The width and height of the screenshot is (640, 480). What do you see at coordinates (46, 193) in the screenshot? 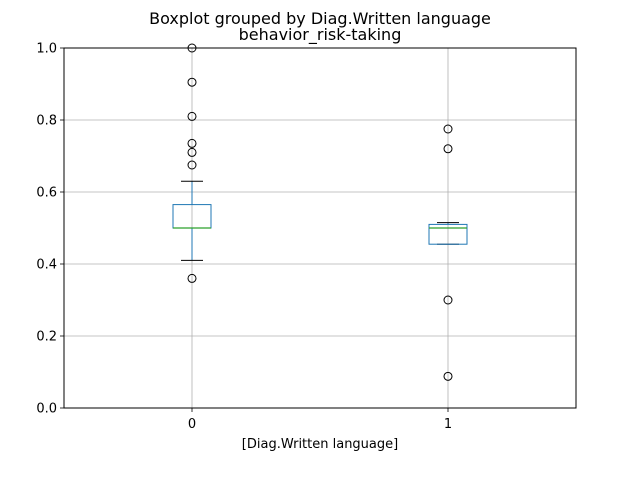
I see `y-tick-label: 0.6` at bounding box center [46, 193].